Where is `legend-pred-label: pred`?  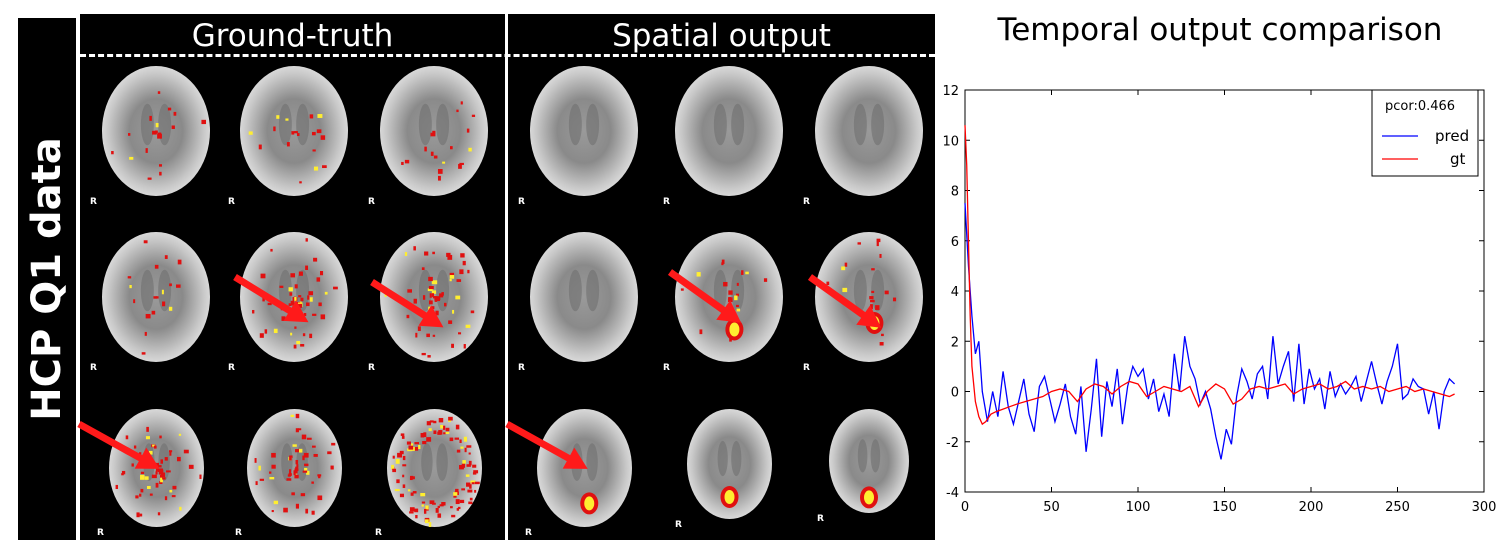
legend-pred-label: pred is located at coordinates (1452, 136).